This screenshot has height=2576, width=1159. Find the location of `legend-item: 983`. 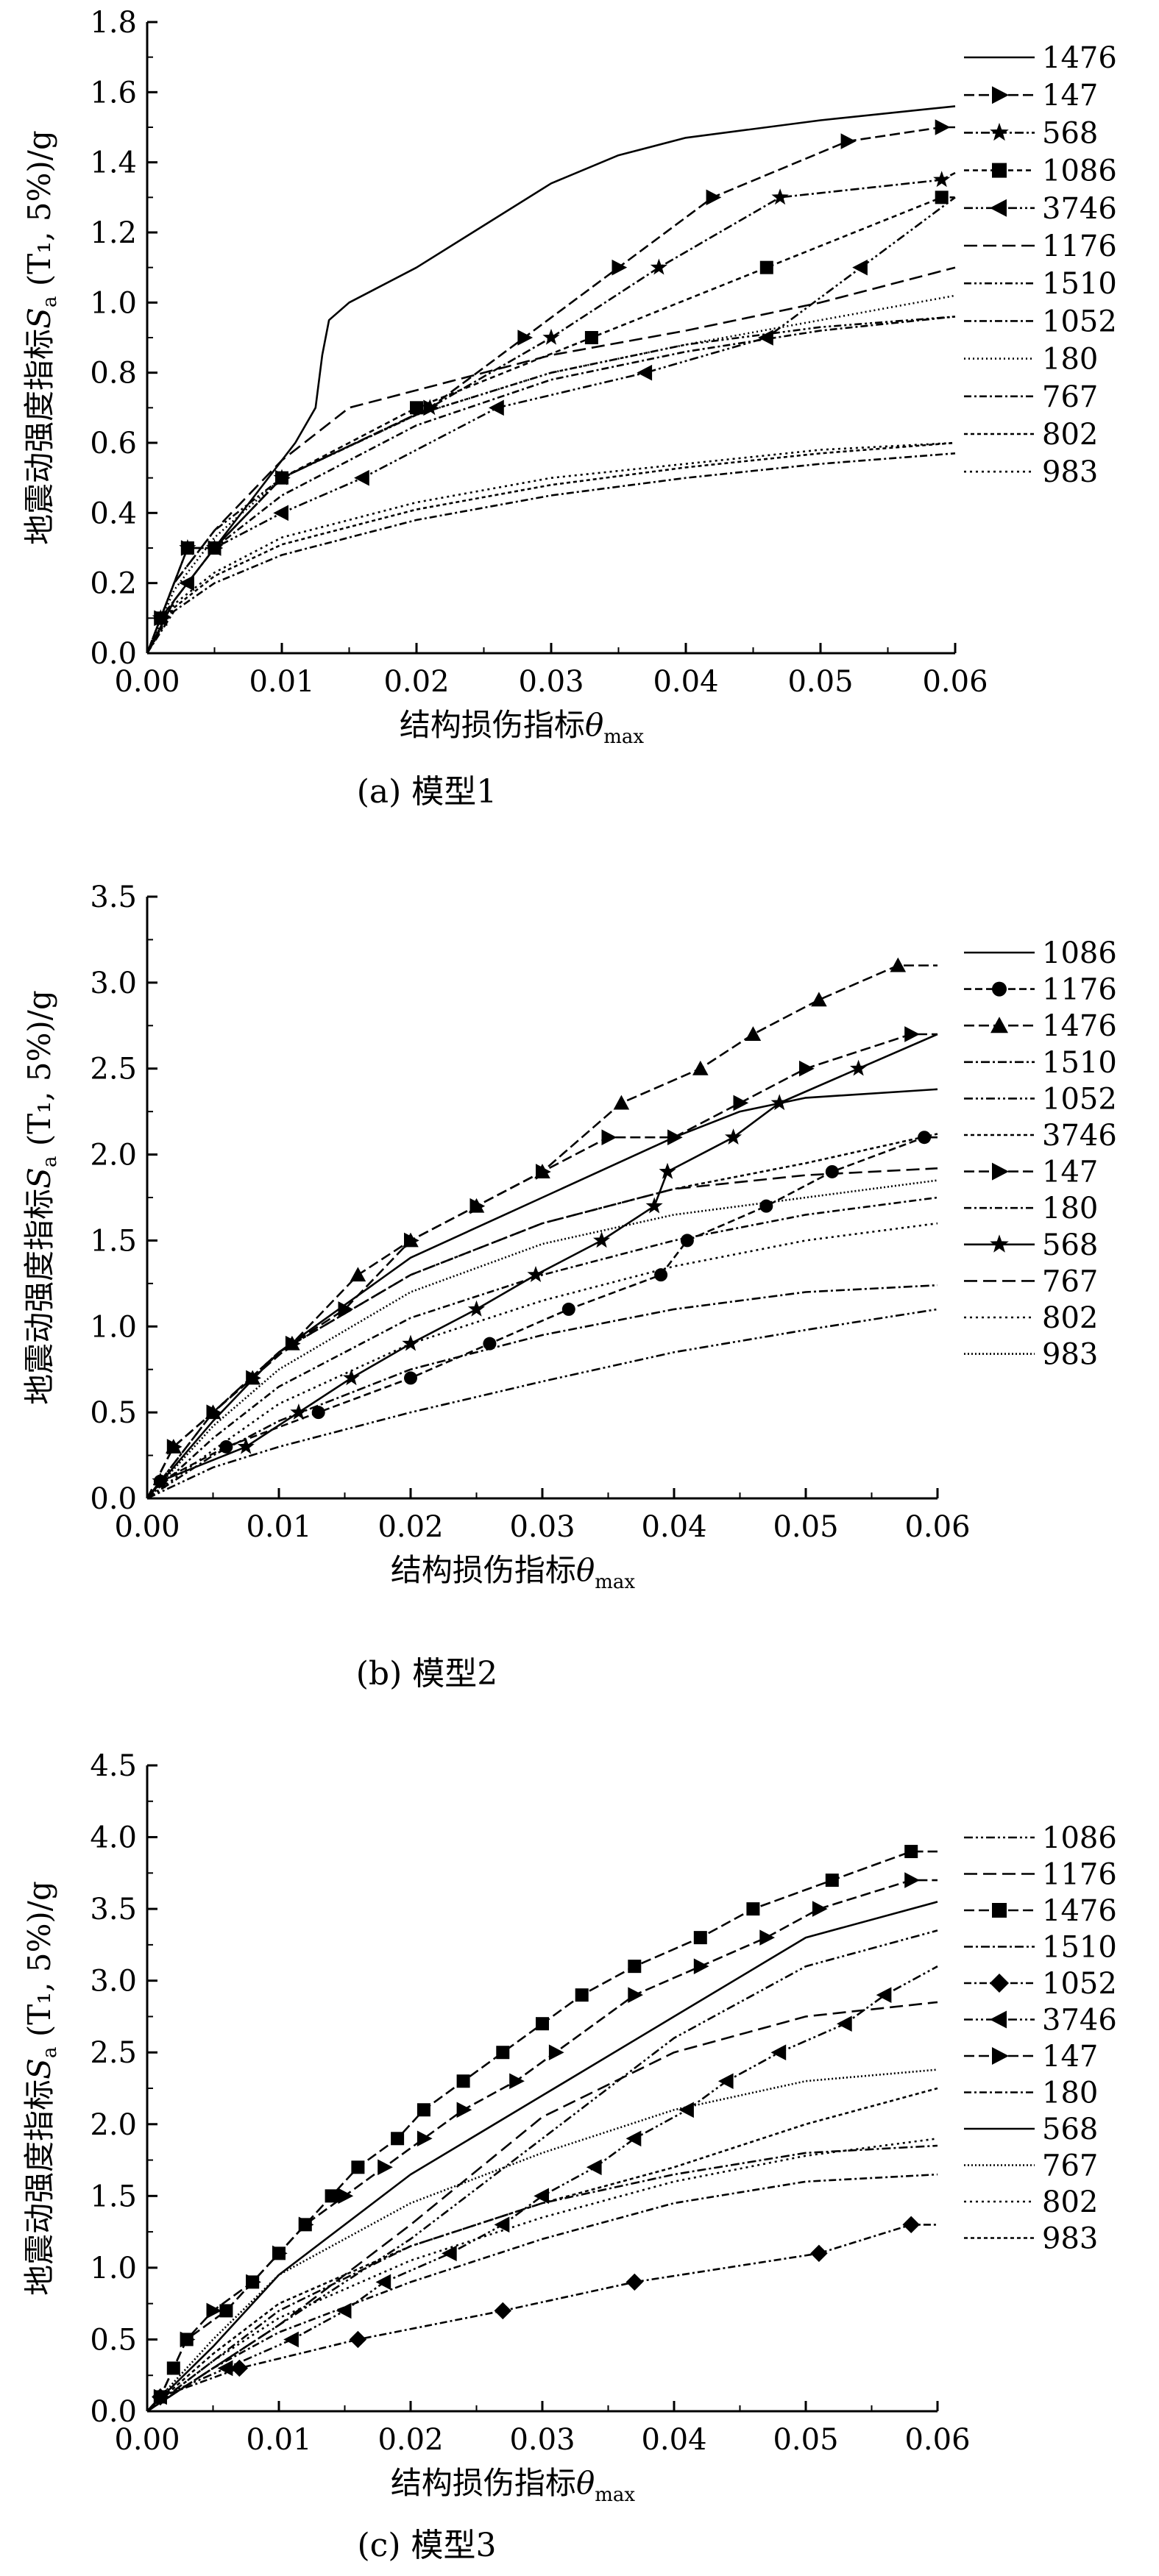

legend-item: 983 is located at coordinates (1031, 2239).